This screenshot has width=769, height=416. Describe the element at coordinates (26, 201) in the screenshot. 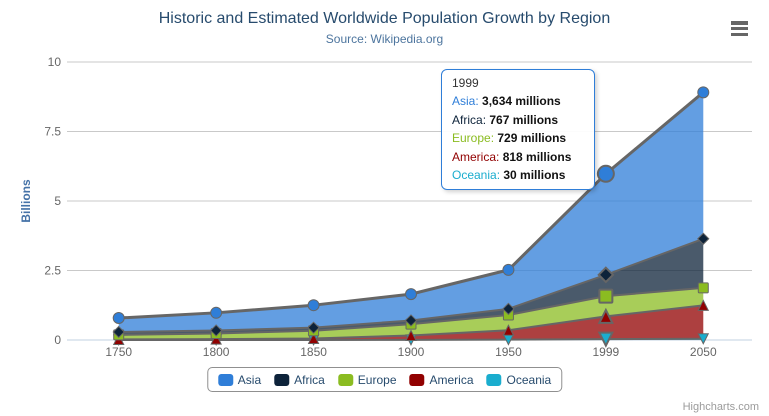

I see `y-axis-title: Billions` at that location.